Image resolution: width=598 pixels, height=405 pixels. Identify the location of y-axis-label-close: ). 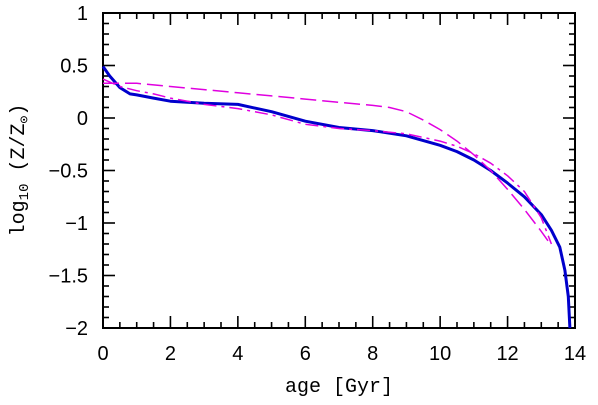
(19, 110).